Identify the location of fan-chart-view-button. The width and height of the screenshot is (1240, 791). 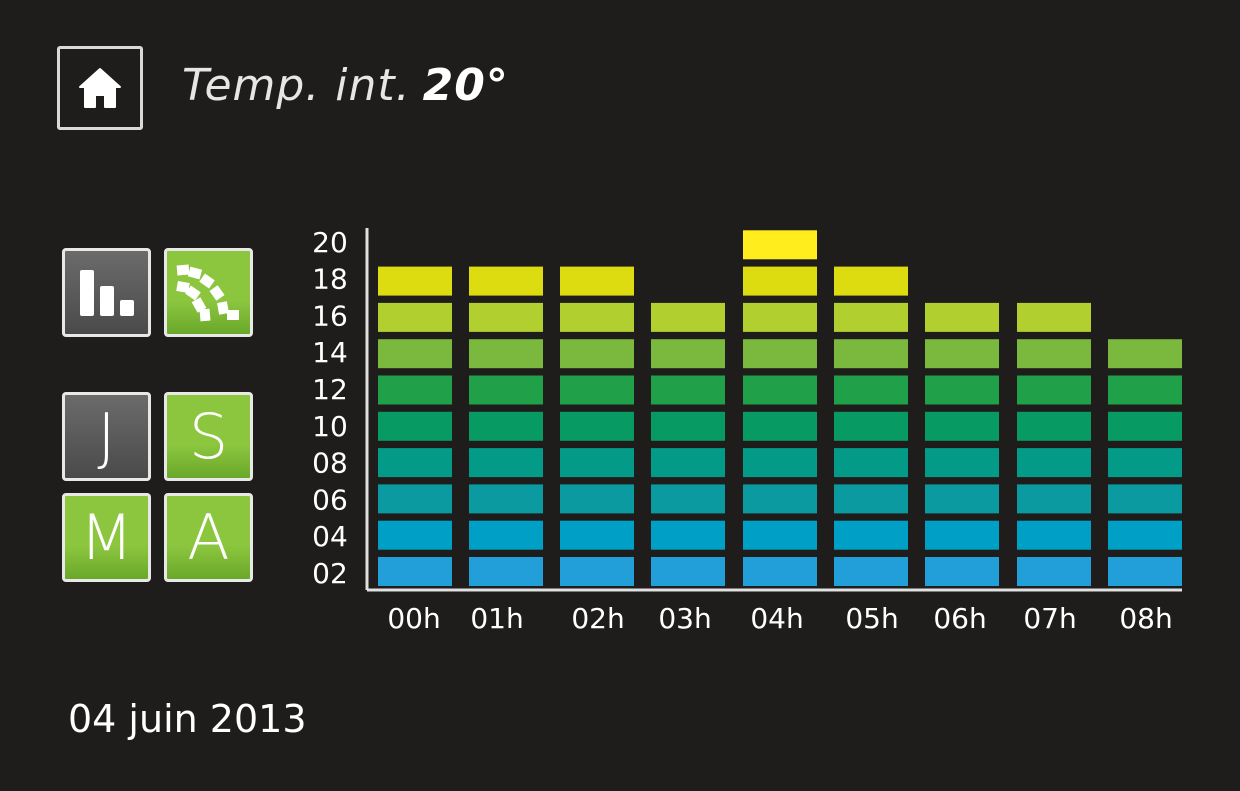
(208, 292).